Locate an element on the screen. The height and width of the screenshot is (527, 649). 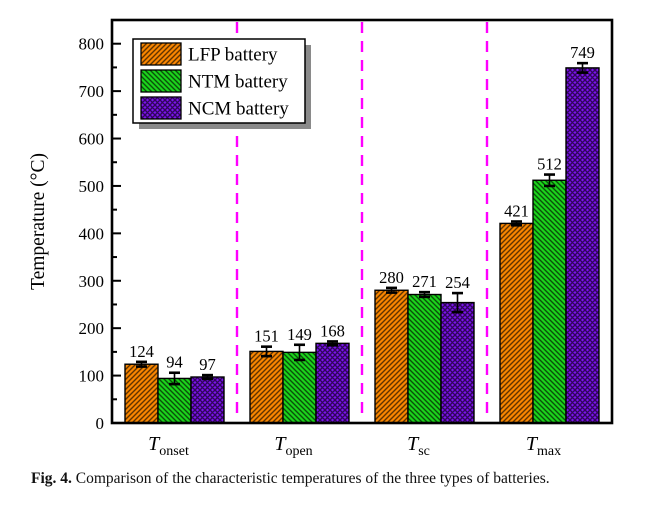
bar-LFP-Tmax is located at coordinates (516, 323).